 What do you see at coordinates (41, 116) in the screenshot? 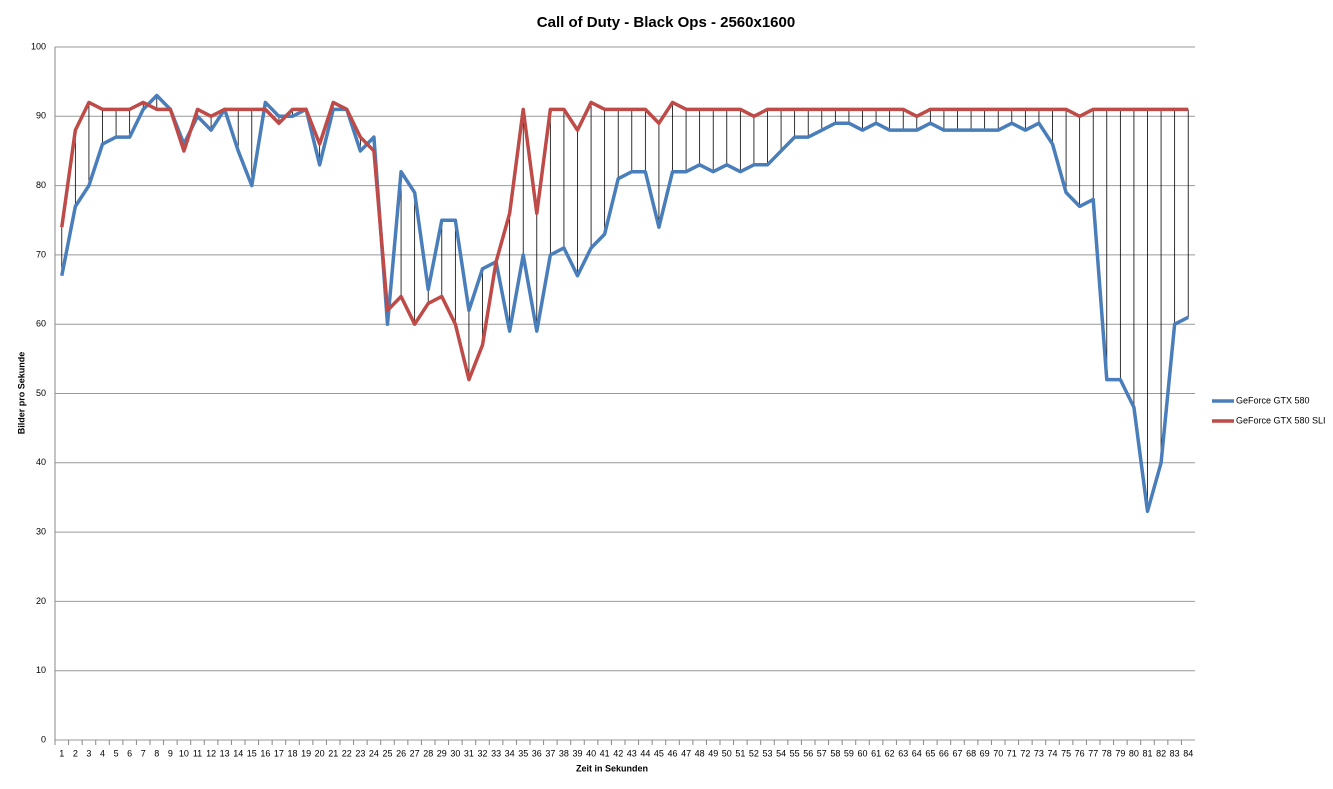
I see `y-tick-label: 90` at bounding box center [41, 116].